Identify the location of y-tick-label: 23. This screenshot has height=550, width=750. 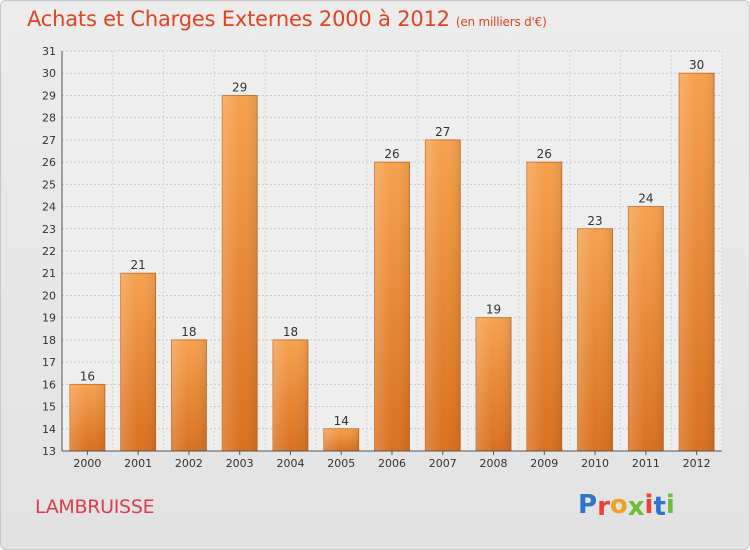
(49, 229).